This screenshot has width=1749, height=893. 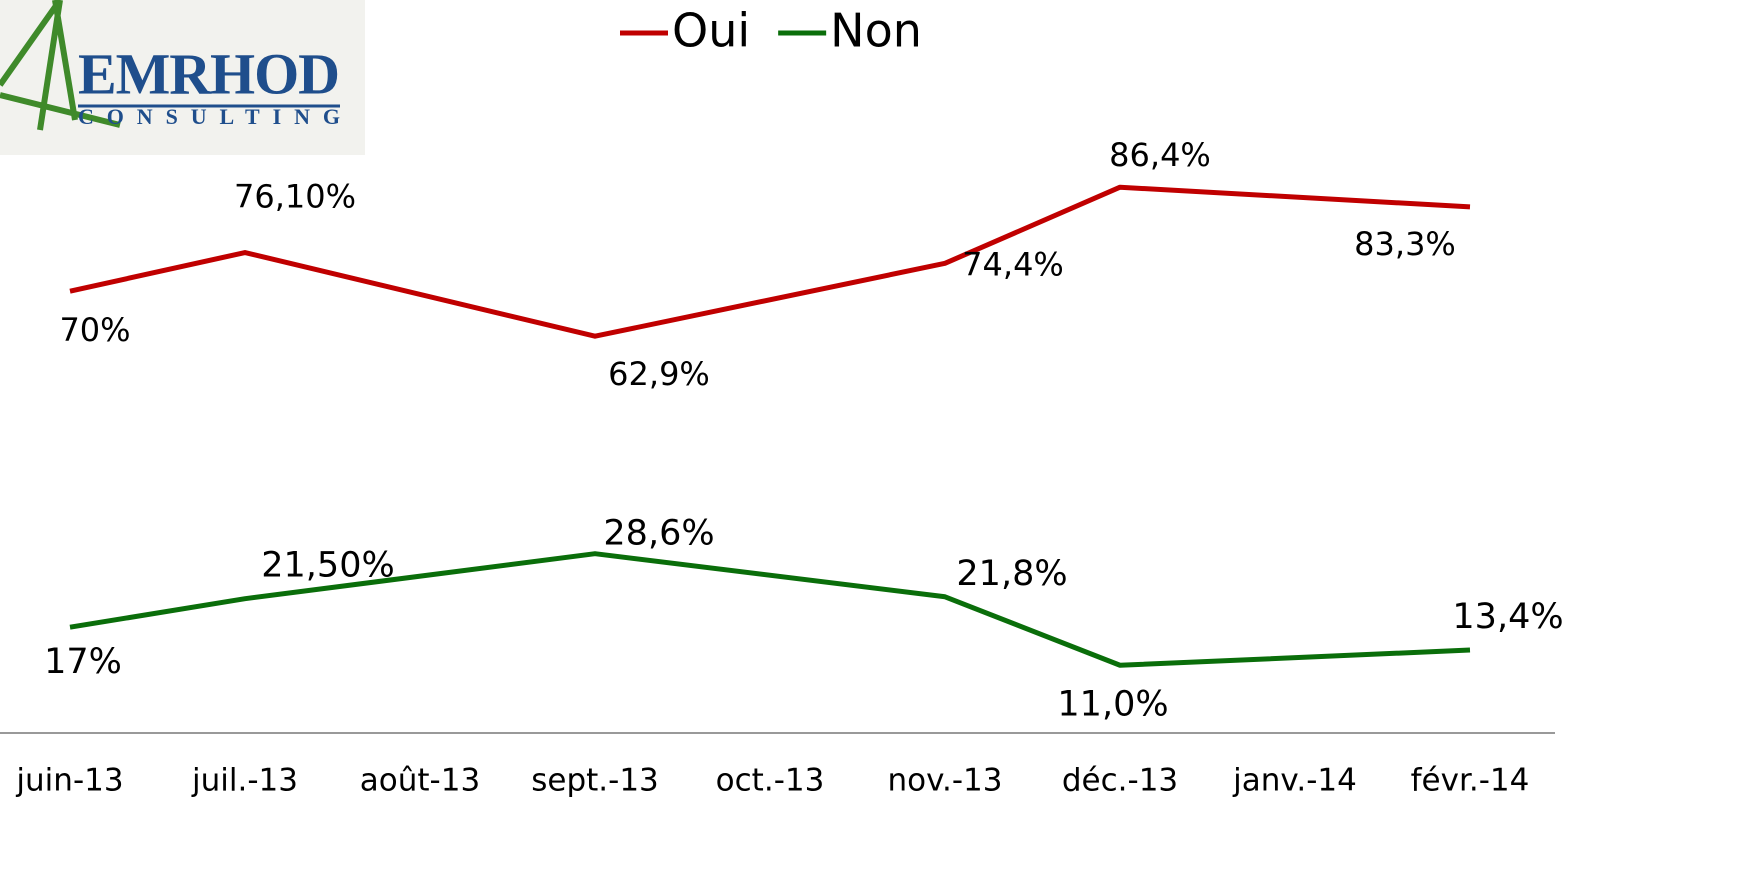 I want to click on x-tick-label: sept.-13, so click(x=595, y=781).